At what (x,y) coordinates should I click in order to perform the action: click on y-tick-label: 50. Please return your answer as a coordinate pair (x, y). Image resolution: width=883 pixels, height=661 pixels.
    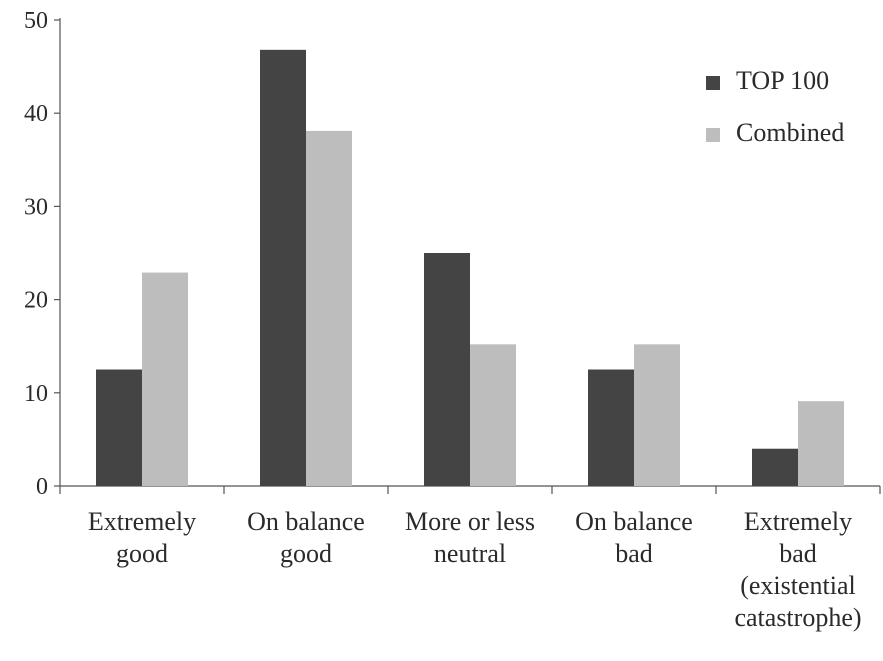
    Looking at the image, I should click on (36, 21).